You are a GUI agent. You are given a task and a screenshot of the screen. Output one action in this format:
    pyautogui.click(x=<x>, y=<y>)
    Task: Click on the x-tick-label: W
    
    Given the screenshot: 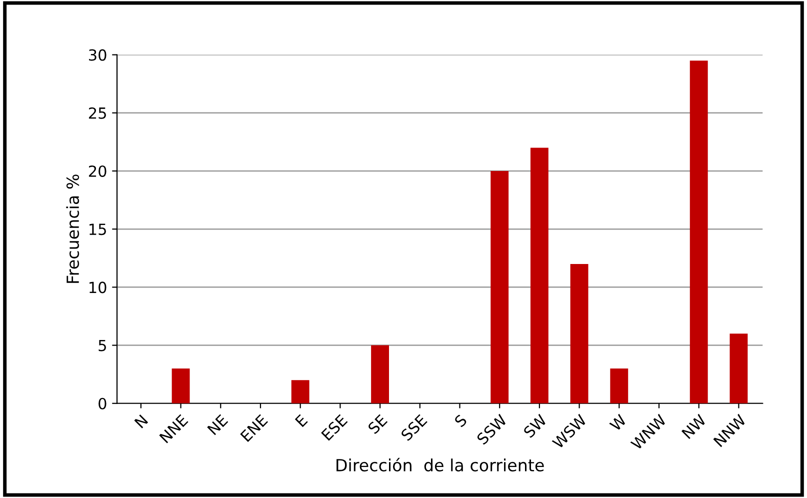 What is the action you would take?
    pyautogui.click(x=618, y=423)
    